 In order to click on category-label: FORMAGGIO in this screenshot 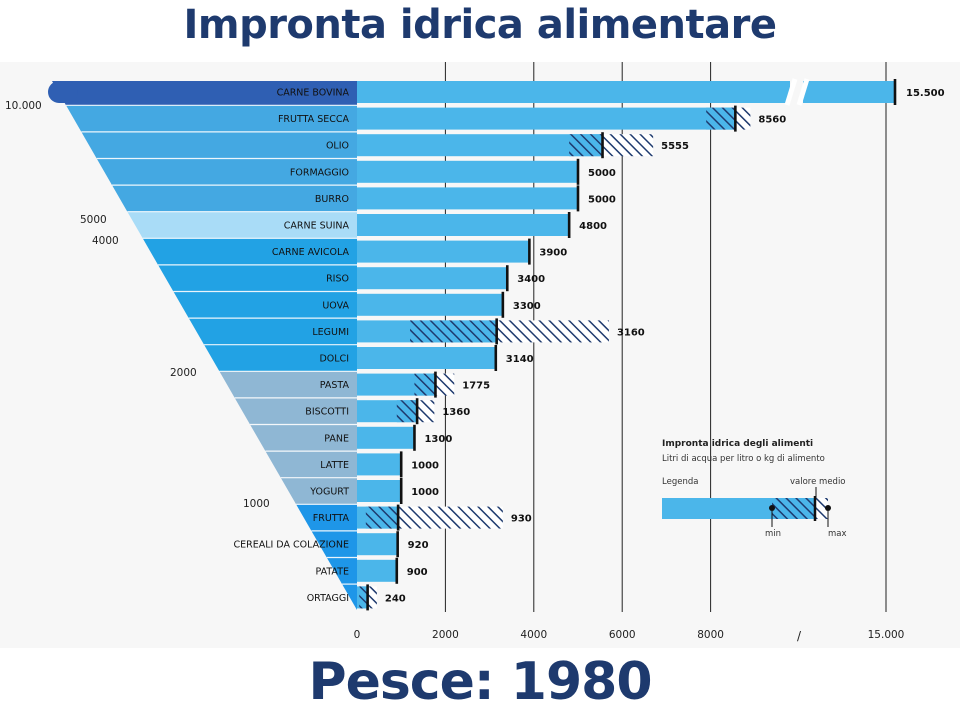, I will do `click(319, 172)`.